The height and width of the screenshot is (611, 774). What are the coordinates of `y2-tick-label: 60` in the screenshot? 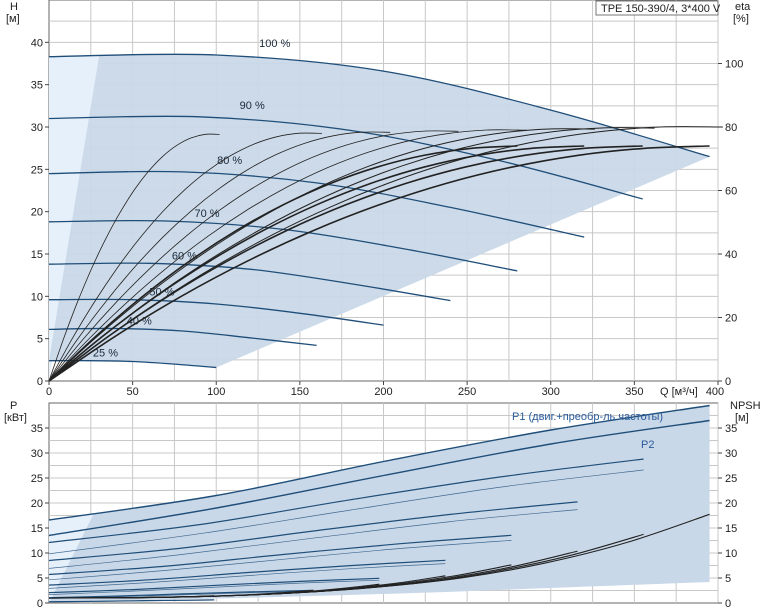 It's located at (731, 192).